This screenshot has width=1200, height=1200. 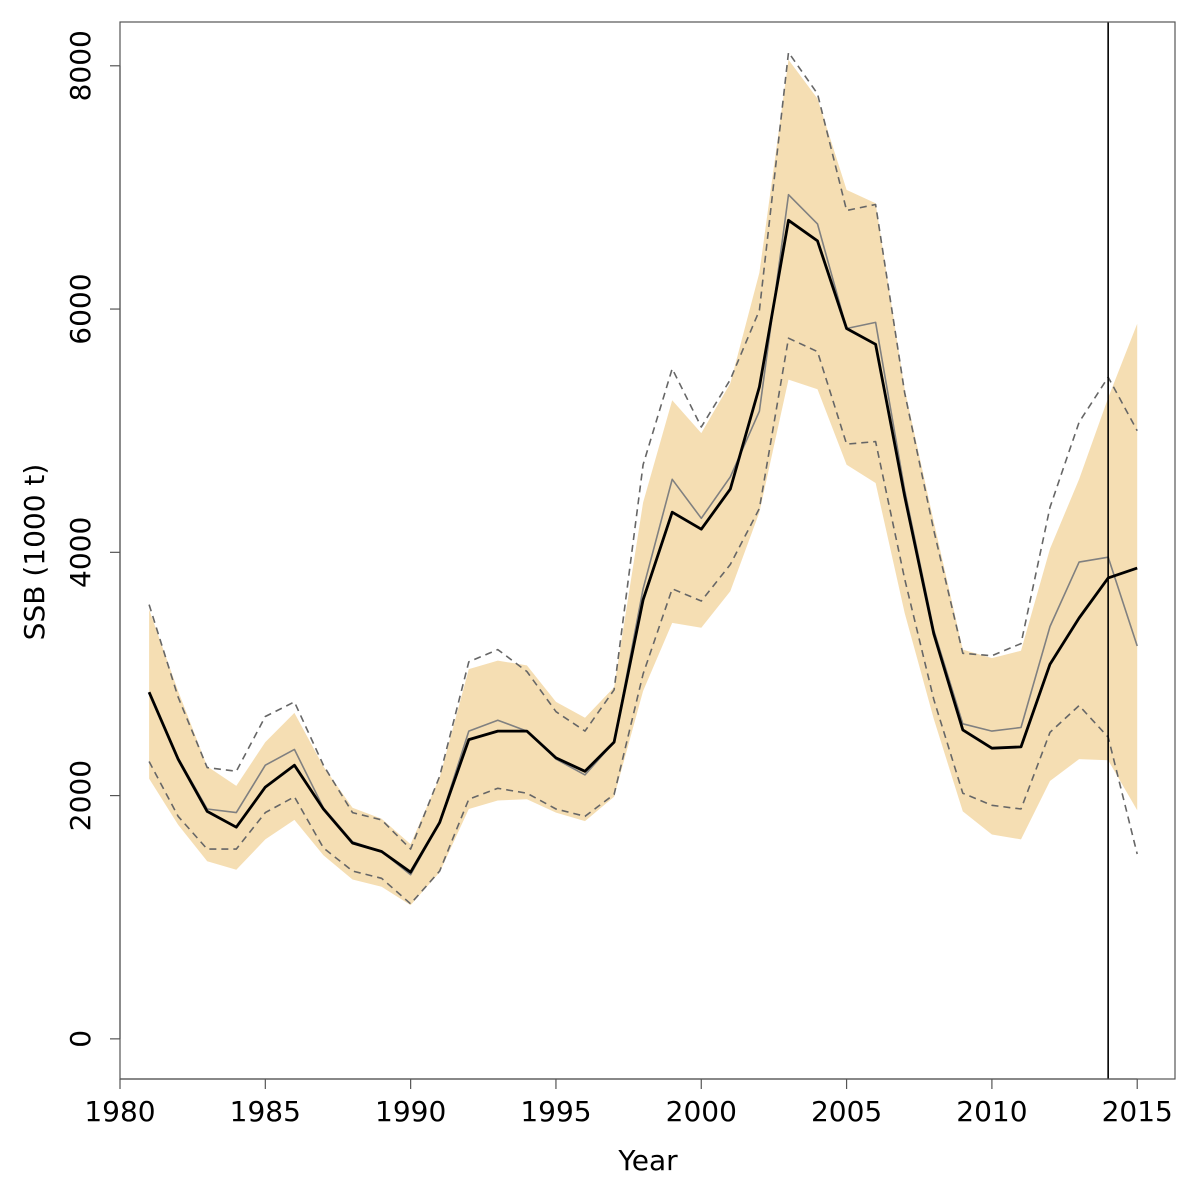 I want to click on x-tick-label: 2000, so click(x=701, y=1111).